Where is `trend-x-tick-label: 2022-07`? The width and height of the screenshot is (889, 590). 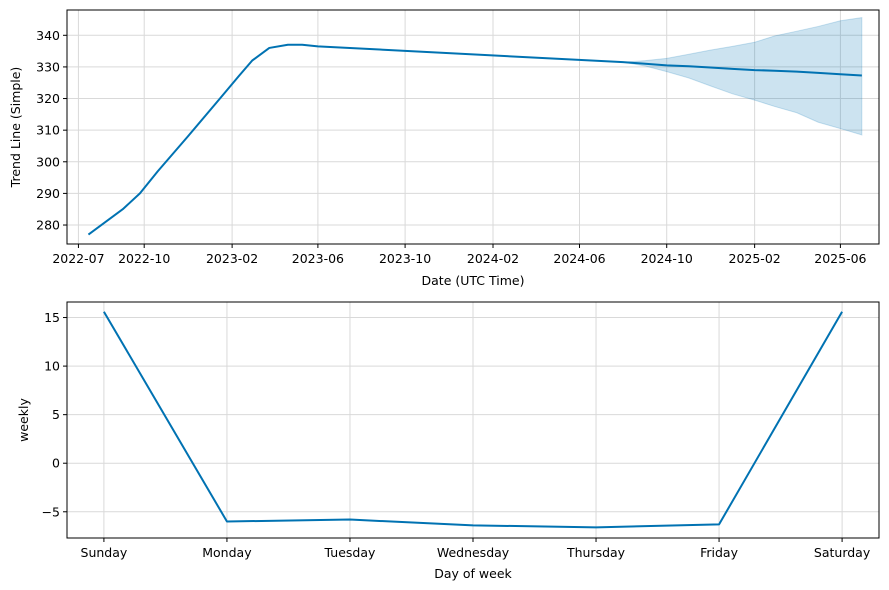
trend-x-tick-label: 2022-07 is located at coordinates (78, 258).